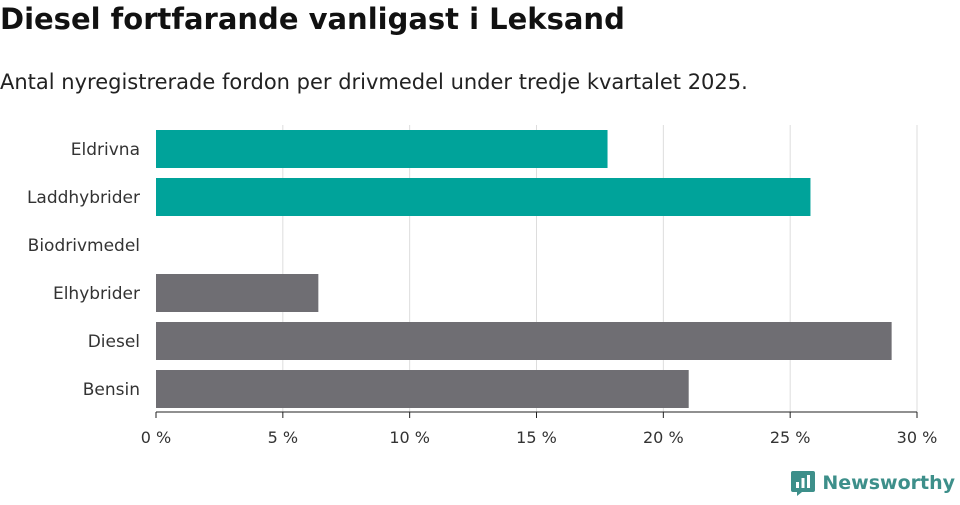 This screenshot has height=505, width=960. I want to click on x-tick-label-30: 30 %, so click(917, 437).